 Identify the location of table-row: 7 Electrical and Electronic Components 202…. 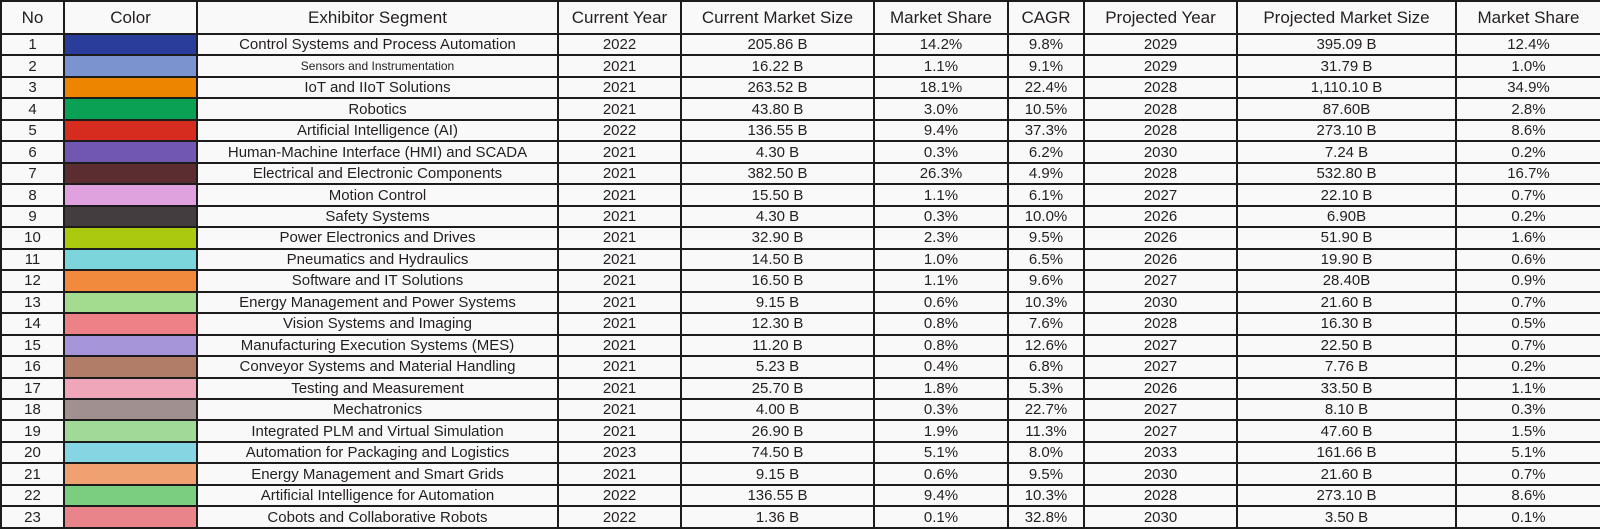
(800, 173).